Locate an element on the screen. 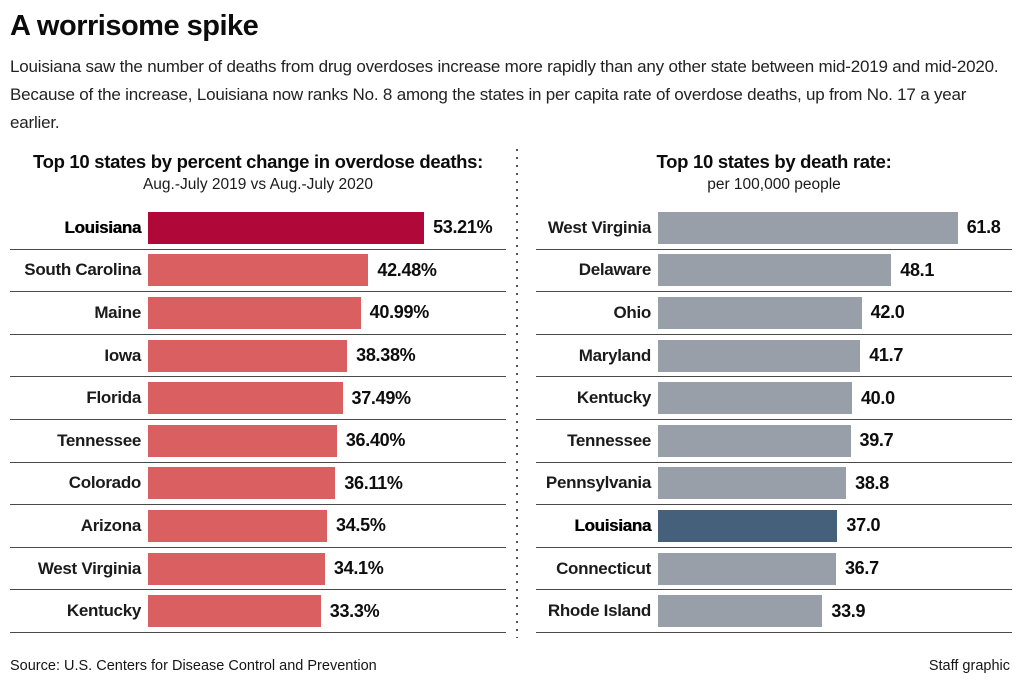  chart-row-colorado: Colorado 36.11% is located at coordinates (258, 484).